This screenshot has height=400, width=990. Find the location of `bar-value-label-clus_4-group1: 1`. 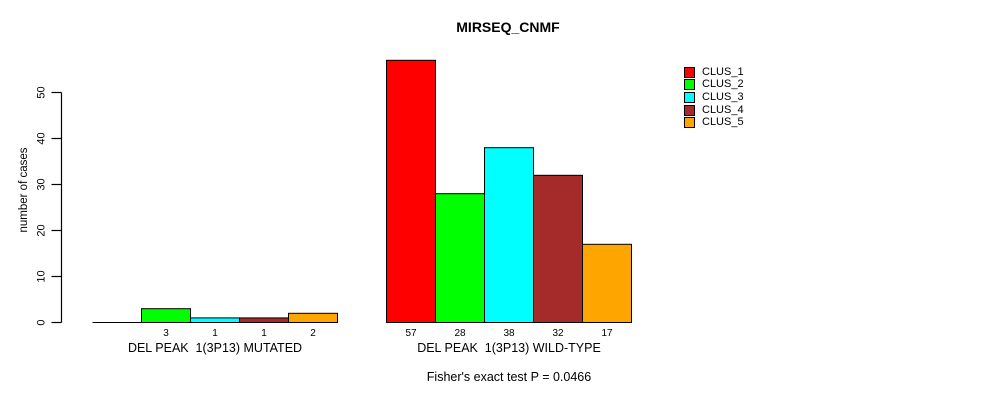

bar-value-label-clus_4-group1: 1 is located at coordinates (264, 333).